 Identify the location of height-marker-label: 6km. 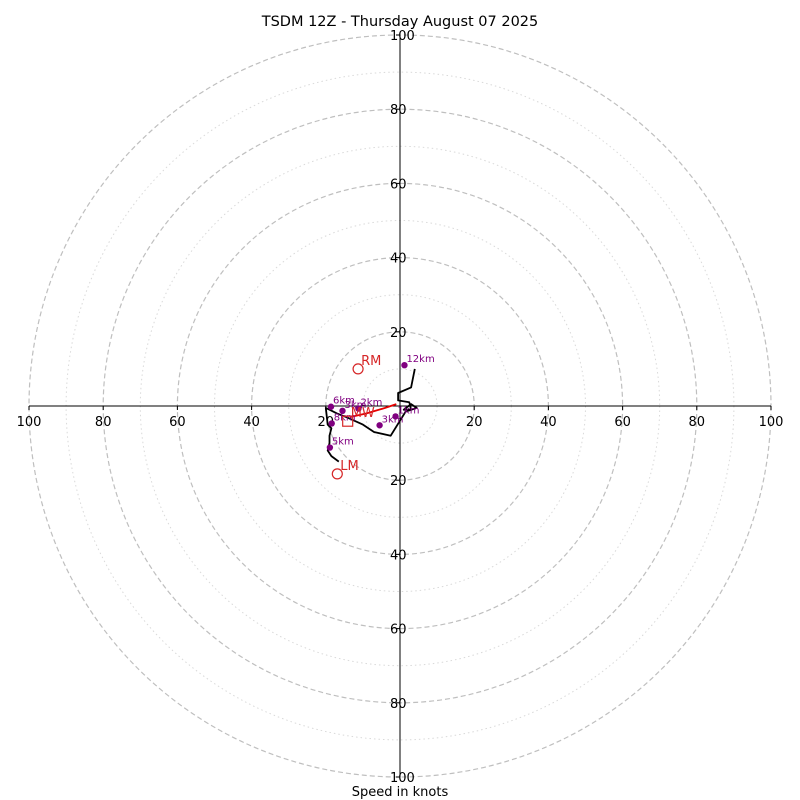
(344, 401).